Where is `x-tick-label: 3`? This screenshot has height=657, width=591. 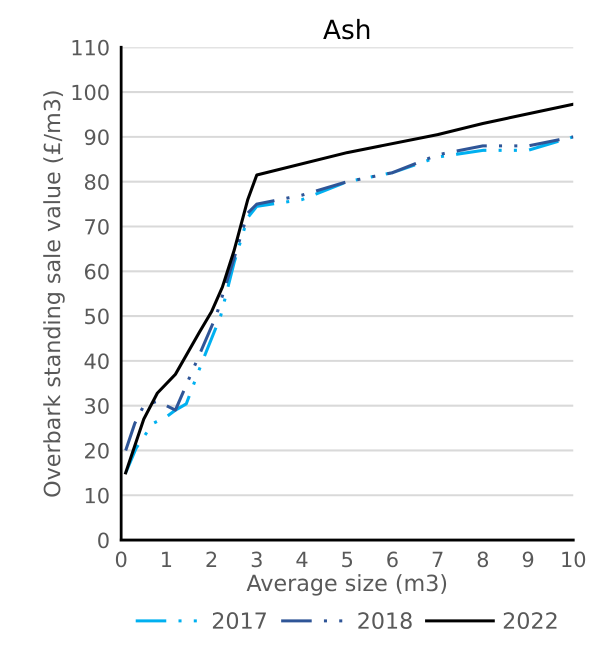 x-tick-label: 3 is located at coordinates (257, 560).